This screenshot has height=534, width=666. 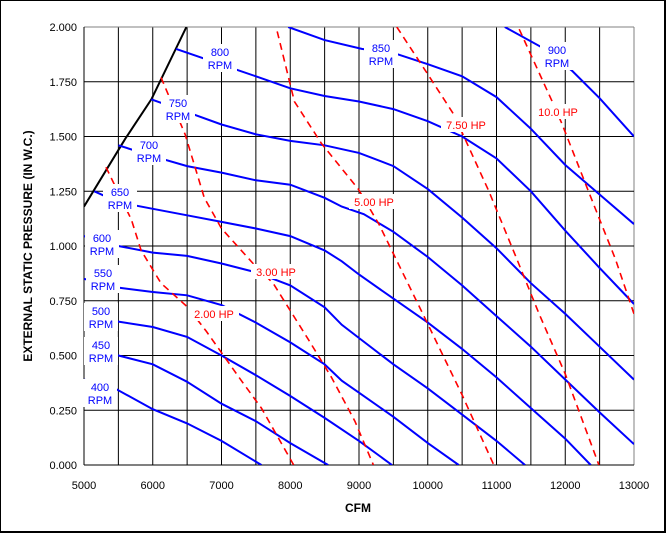 I want to click on rpm-label-value: 900, so click(x=557, y=51).